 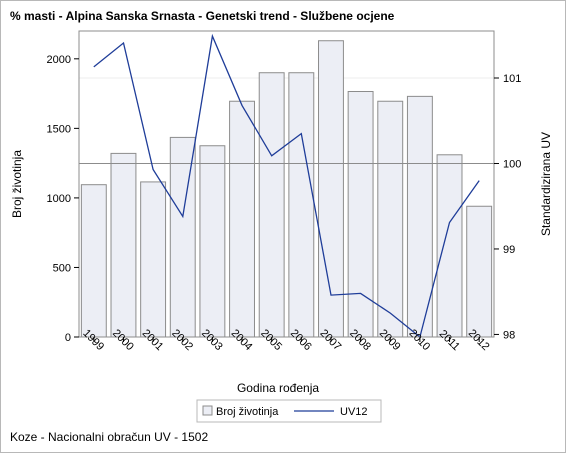 I want to click on left-tick-label: 2000, so click(x=59, y=60).